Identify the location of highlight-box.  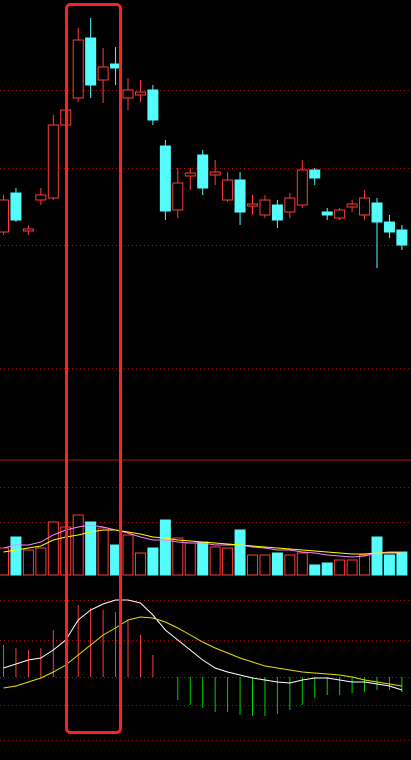
(93, 368).